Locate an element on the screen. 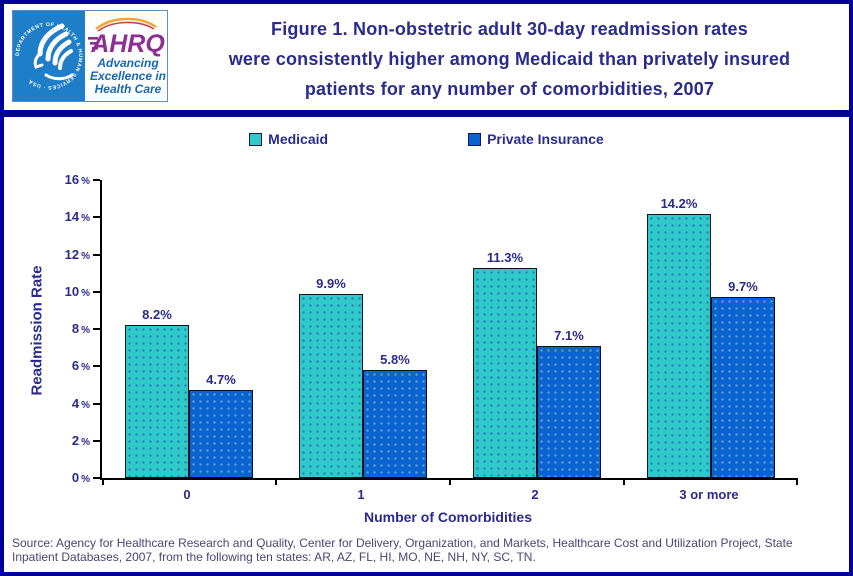  y-tick-label: 14% is located at coordinates (77, 217).